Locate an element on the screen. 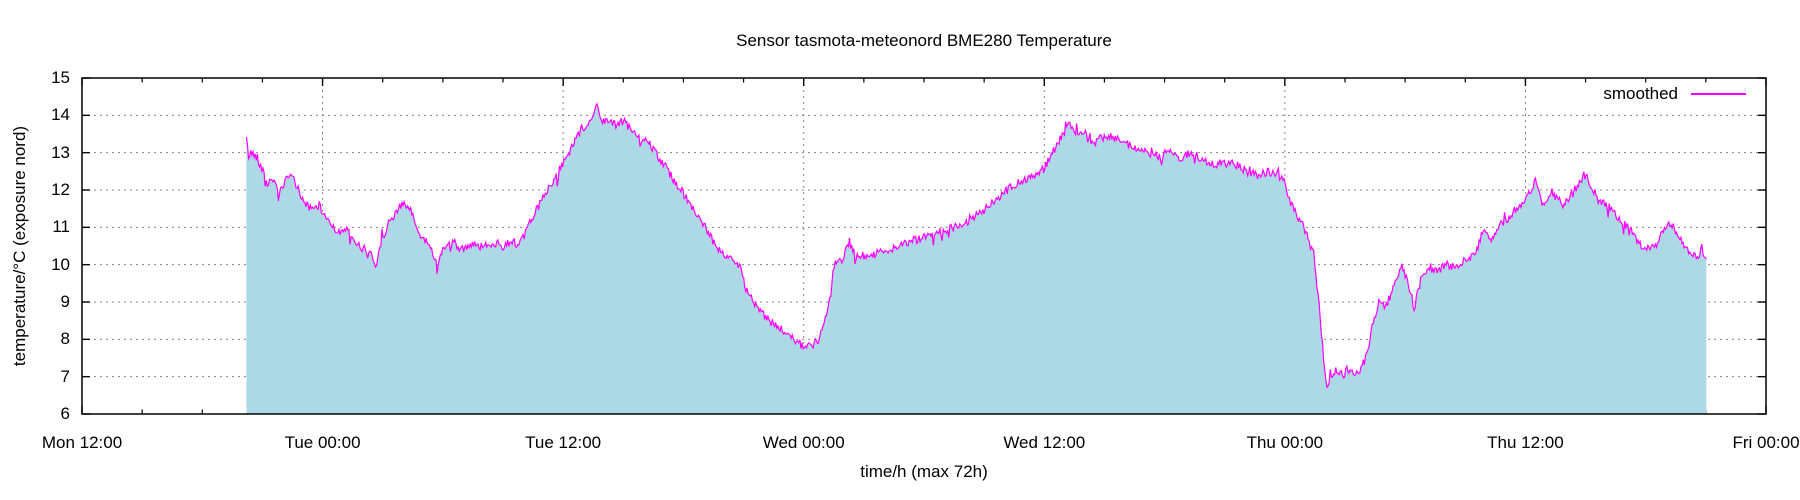 The height and width of the screenshot is (500, 1800). x-tick-label: Mon 12:00 is located at coordinates (82, 442).